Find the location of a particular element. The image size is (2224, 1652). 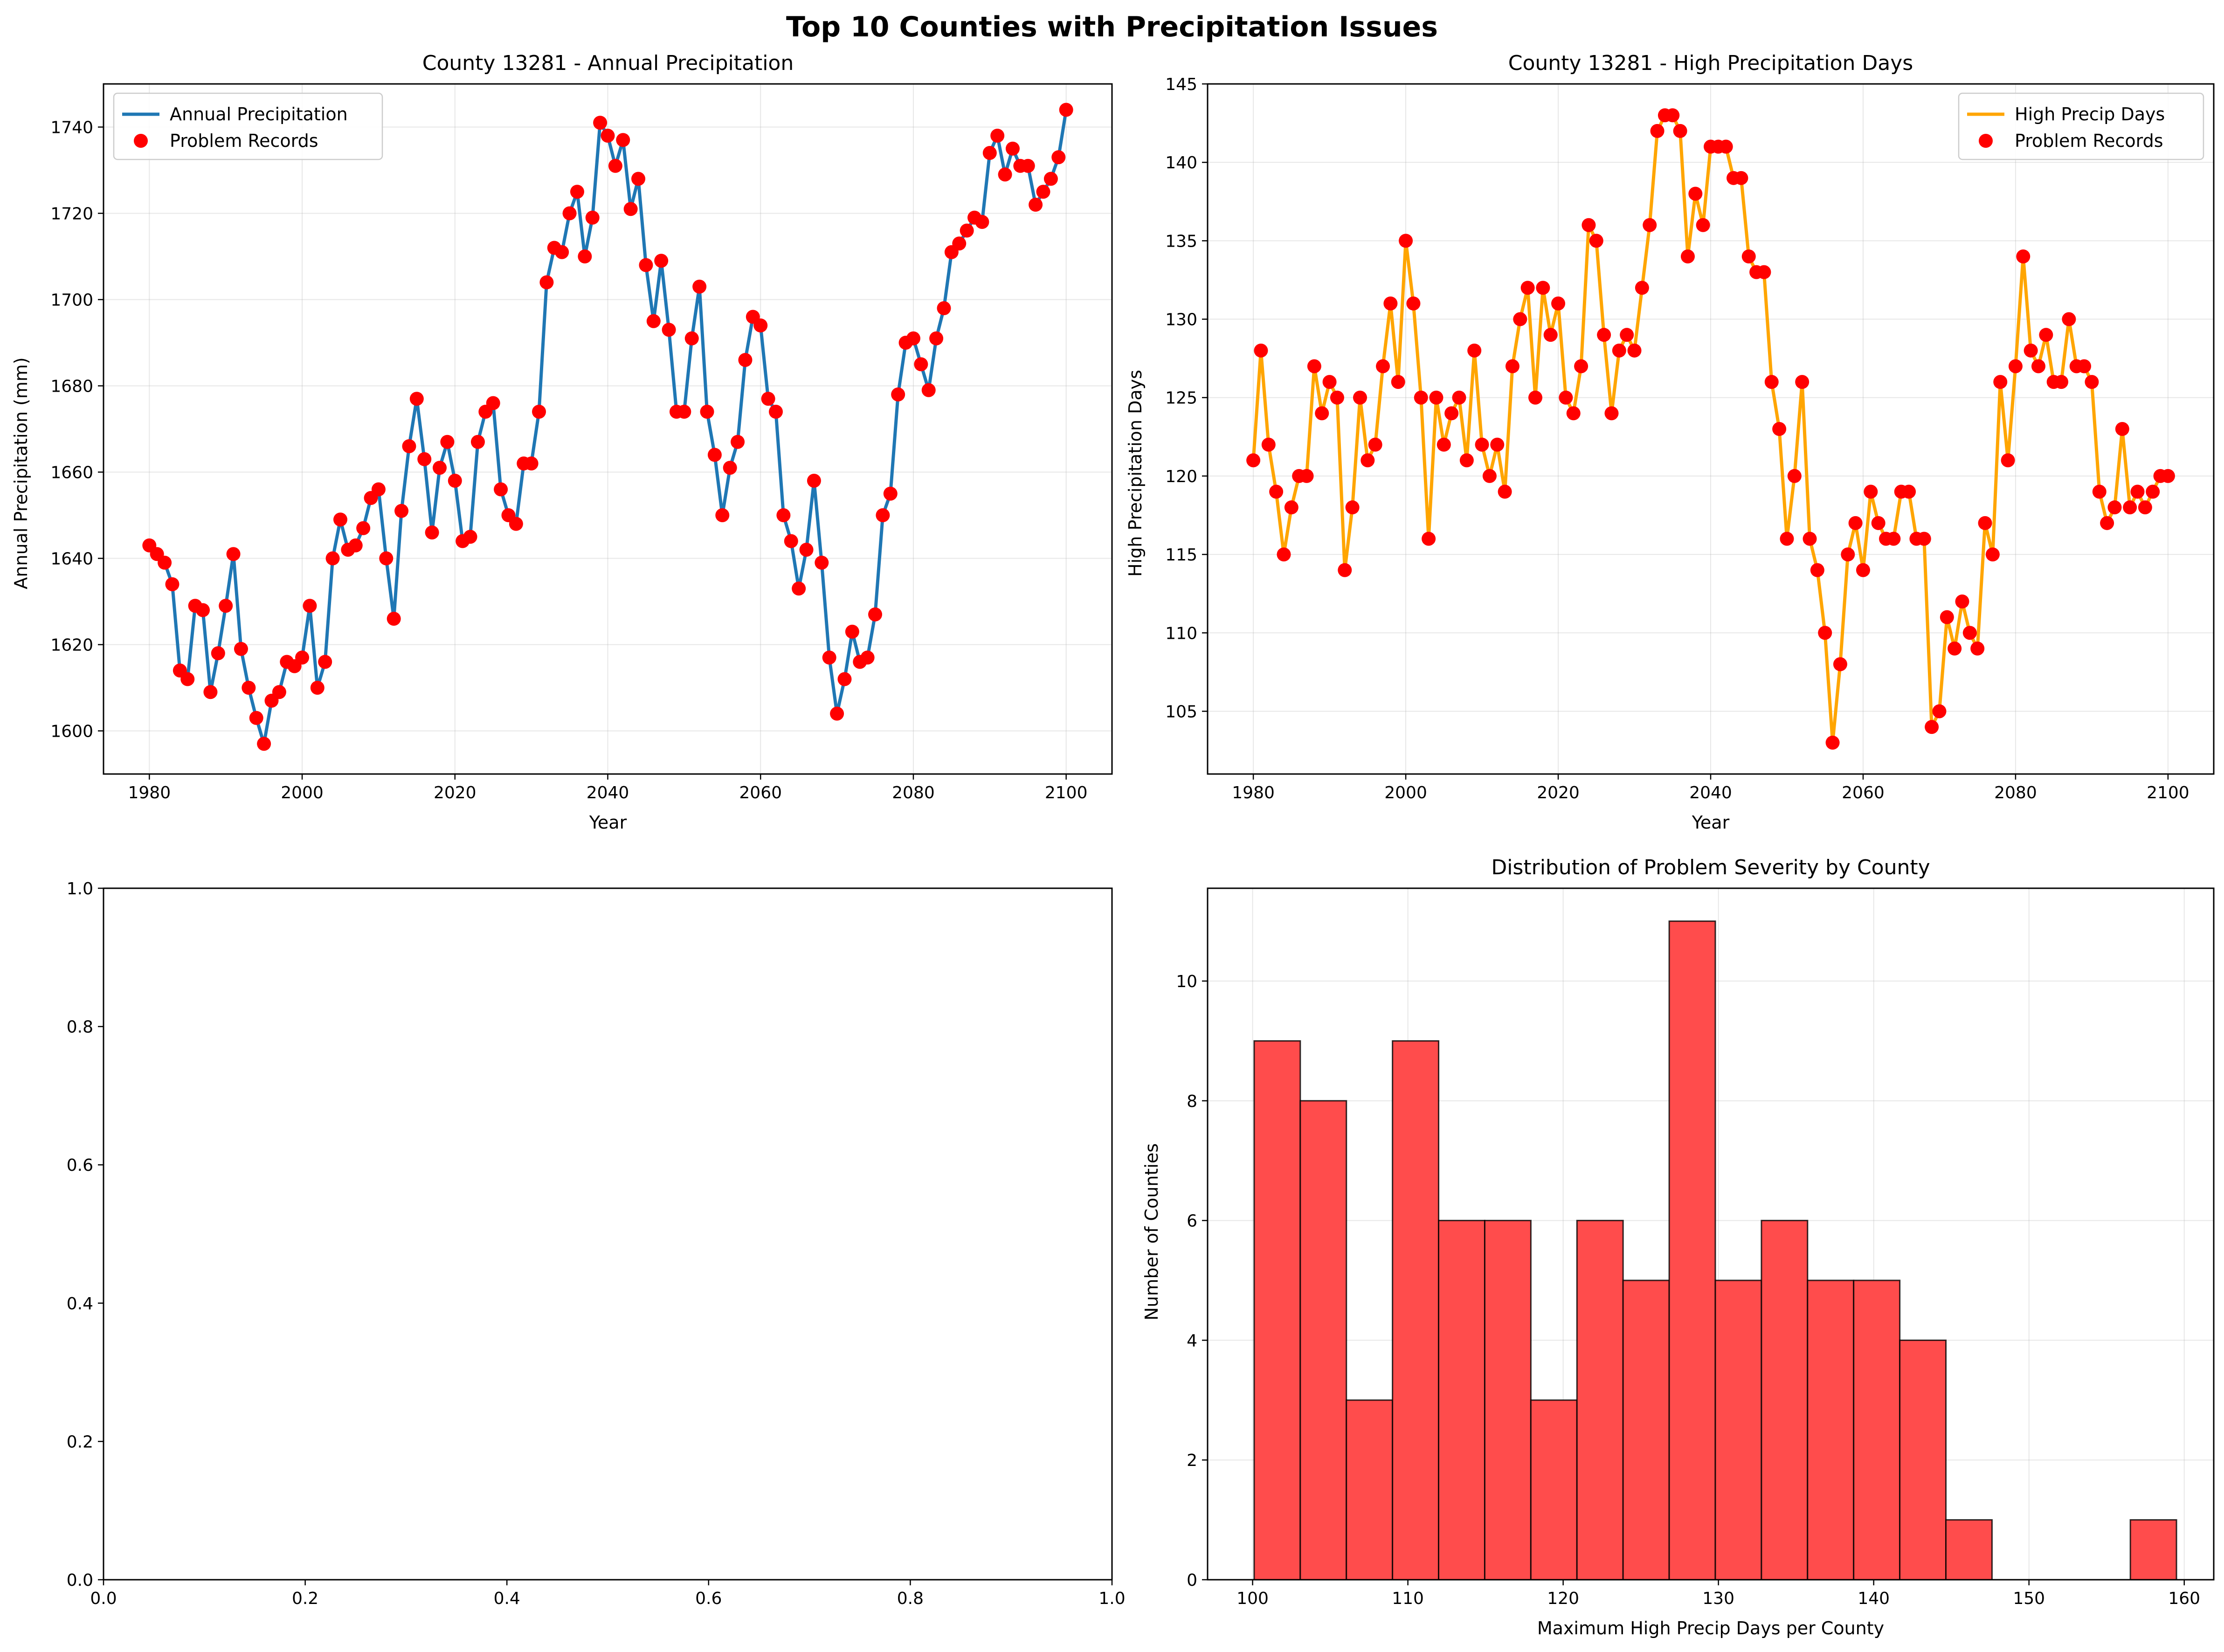

y-tick-label: 1620 is located at coordinates (71, 645).